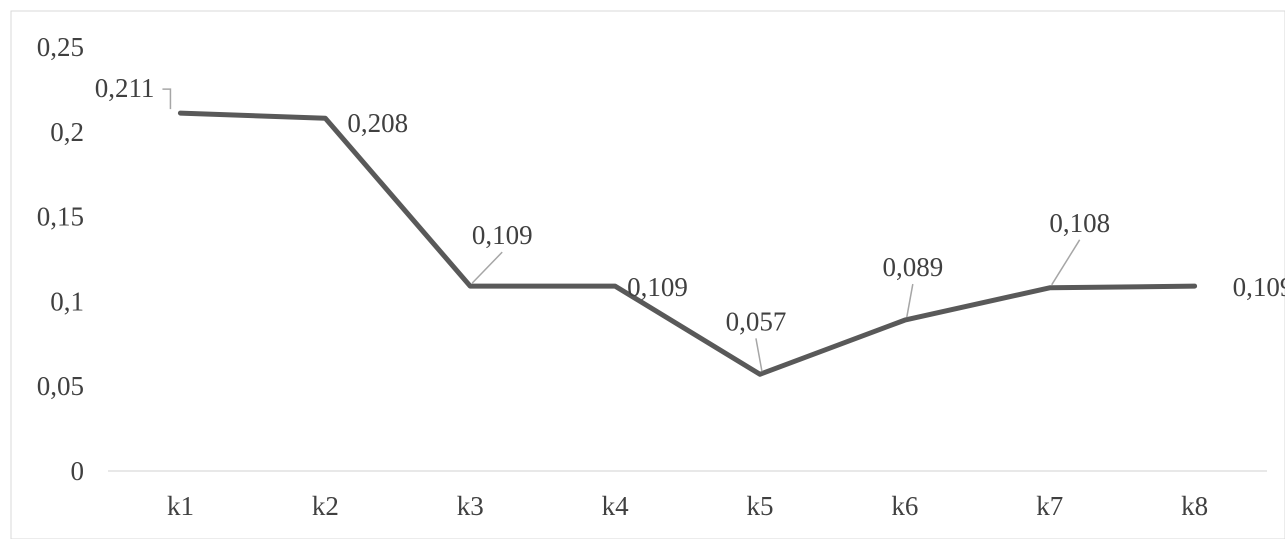 Image resolution: width=1285 pixels, height=539 pixels. What do you see at coordinates (60, 217) in the screenshot?
I see `y-tick-label: 0,15` at bounding box center [60, 217].